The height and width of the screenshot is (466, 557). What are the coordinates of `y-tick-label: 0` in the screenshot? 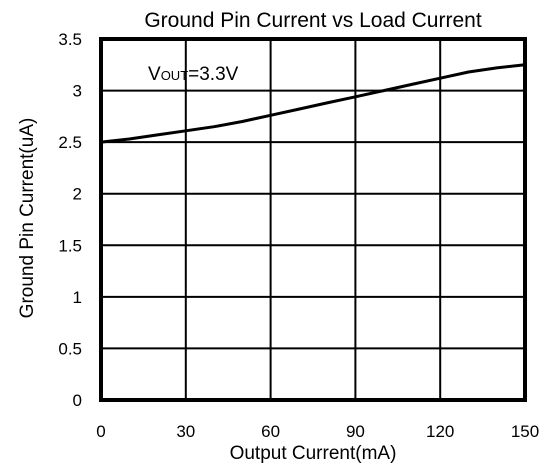 It's located at (77, 400).